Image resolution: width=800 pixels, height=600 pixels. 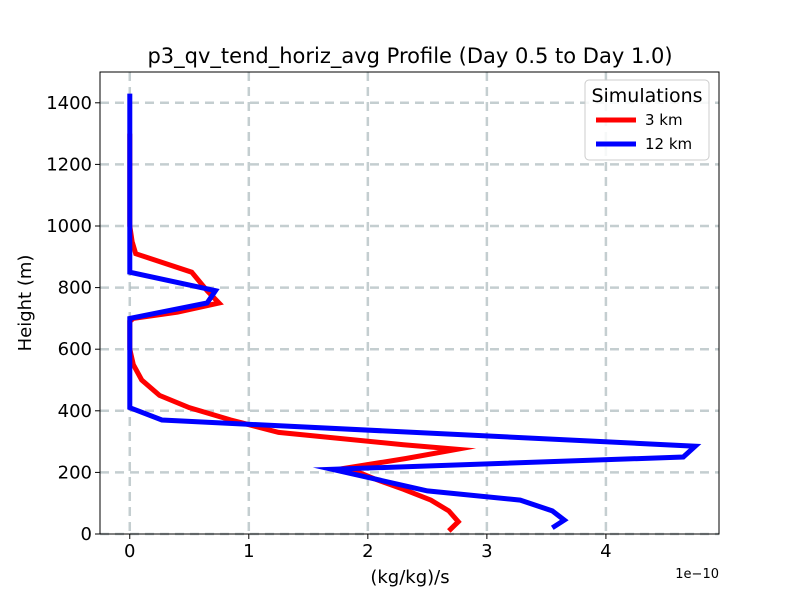 I want to click on y-tick-label: 0, so click(x=86, y=534).